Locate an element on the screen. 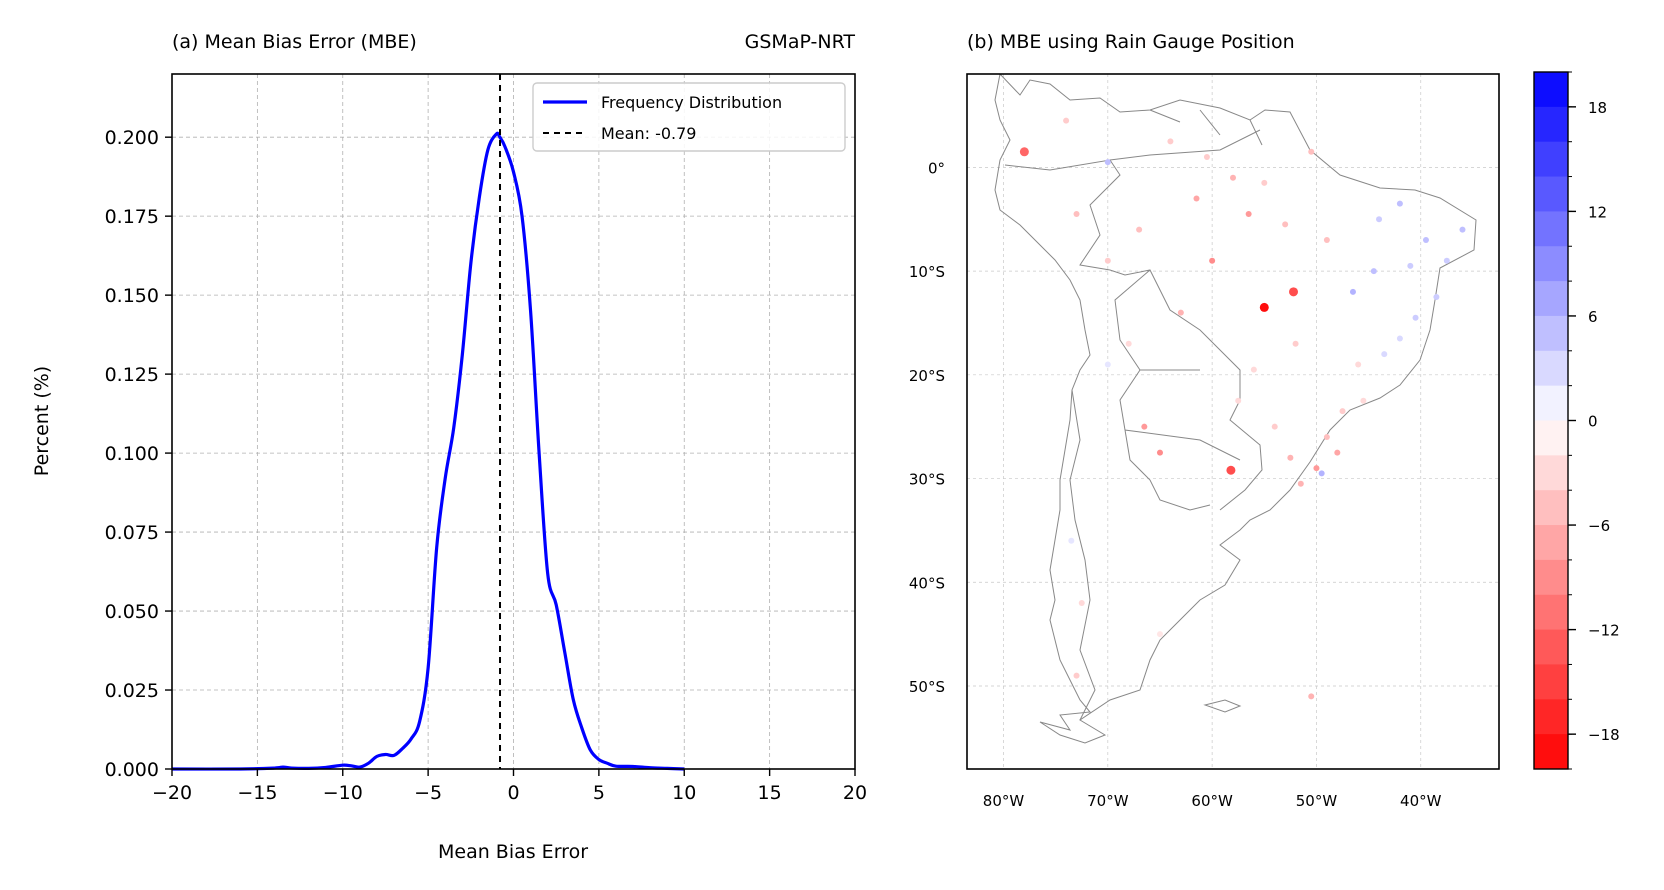  x-tick-label: 0 is located at coordinates (513, 793).